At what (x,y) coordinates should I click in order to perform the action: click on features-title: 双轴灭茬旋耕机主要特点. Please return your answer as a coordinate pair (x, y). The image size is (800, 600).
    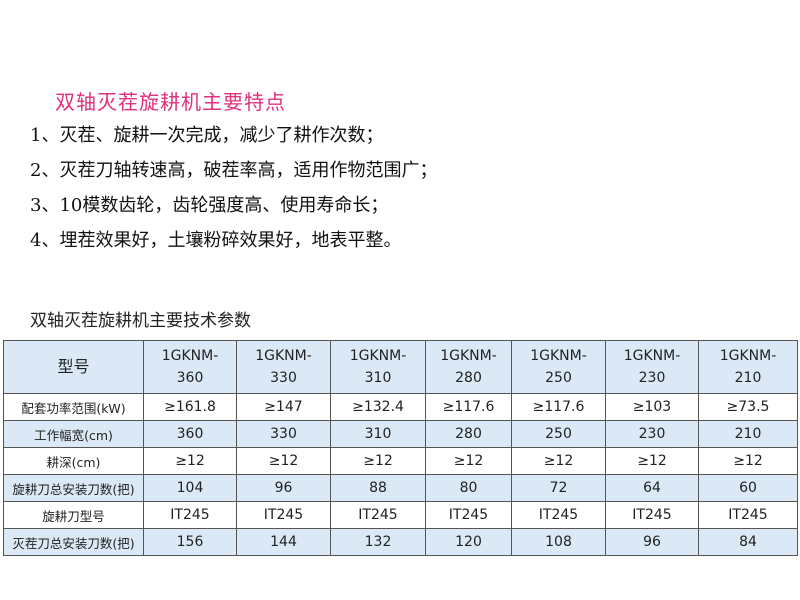
    Looking at the image, I should click on (170, 102).